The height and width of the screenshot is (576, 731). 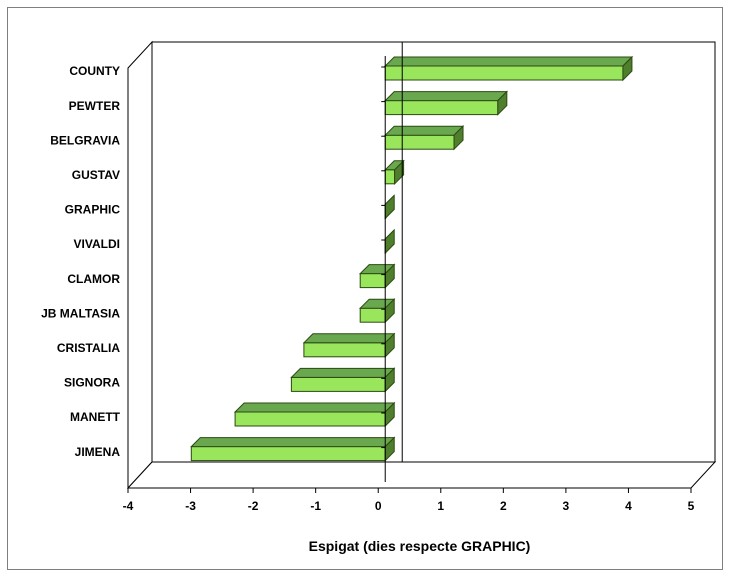 What do you see at coordinates (85, 140) in the screenshot?
I see `category-label: BELGRAVIA` at bounding box center [85, 140].